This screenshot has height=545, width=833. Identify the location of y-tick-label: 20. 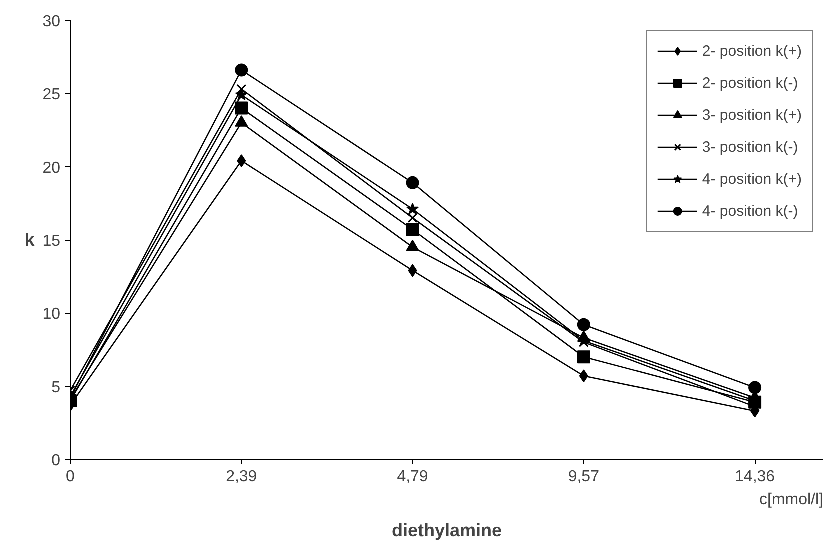
(51, 168).